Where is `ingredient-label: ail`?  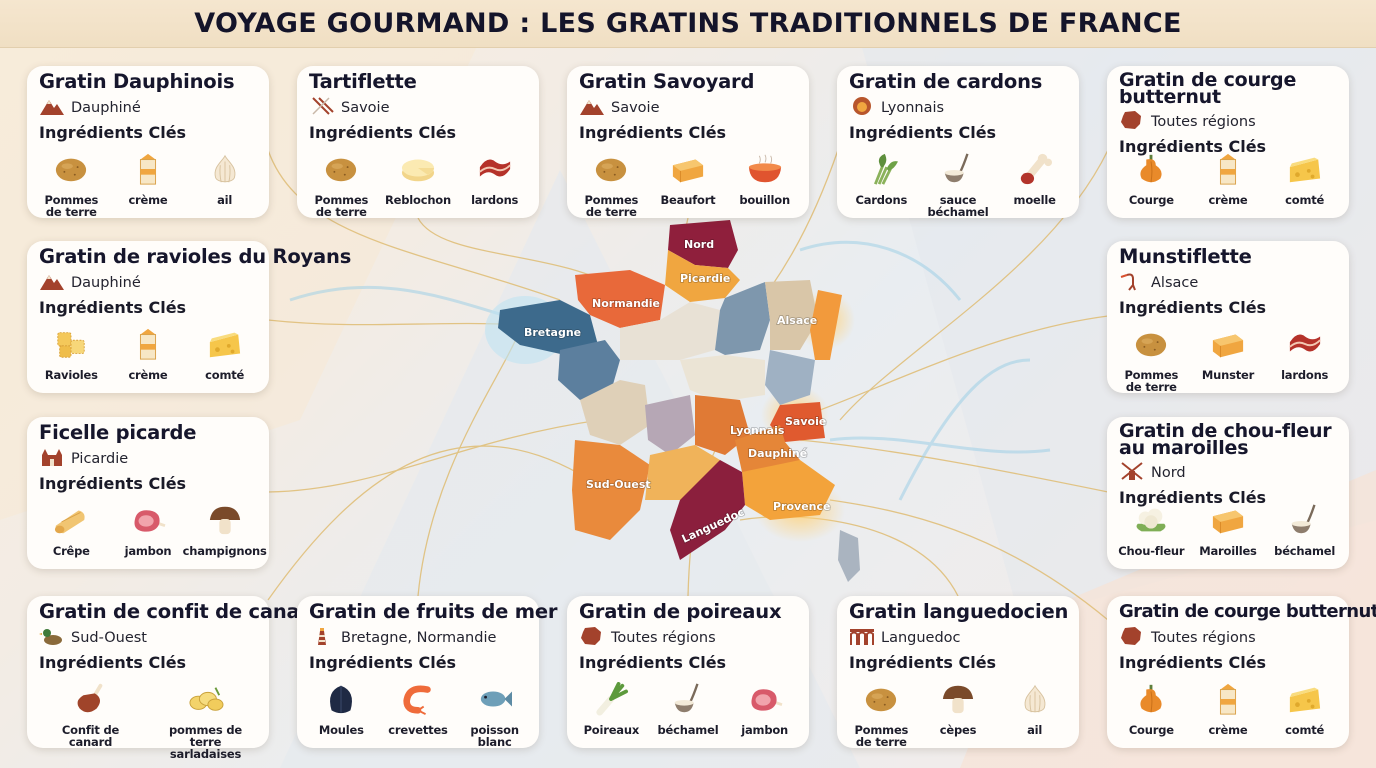 ingredient-label: ail is located at coordinates (1035, 730).